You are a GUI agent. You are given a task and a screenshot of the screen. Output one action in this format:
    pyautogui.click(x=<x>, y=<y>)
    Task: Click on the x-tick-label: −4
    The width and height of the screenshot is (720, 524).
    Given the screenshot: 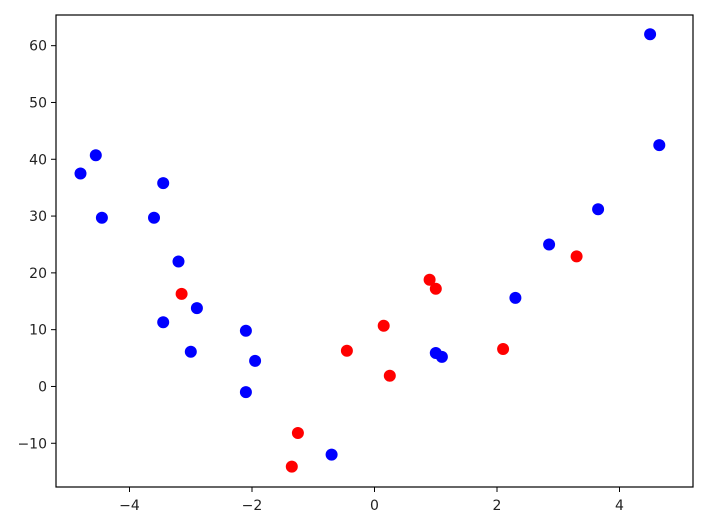 What is the action you would take?
    pyautogui.click(x=129, y=506)
    